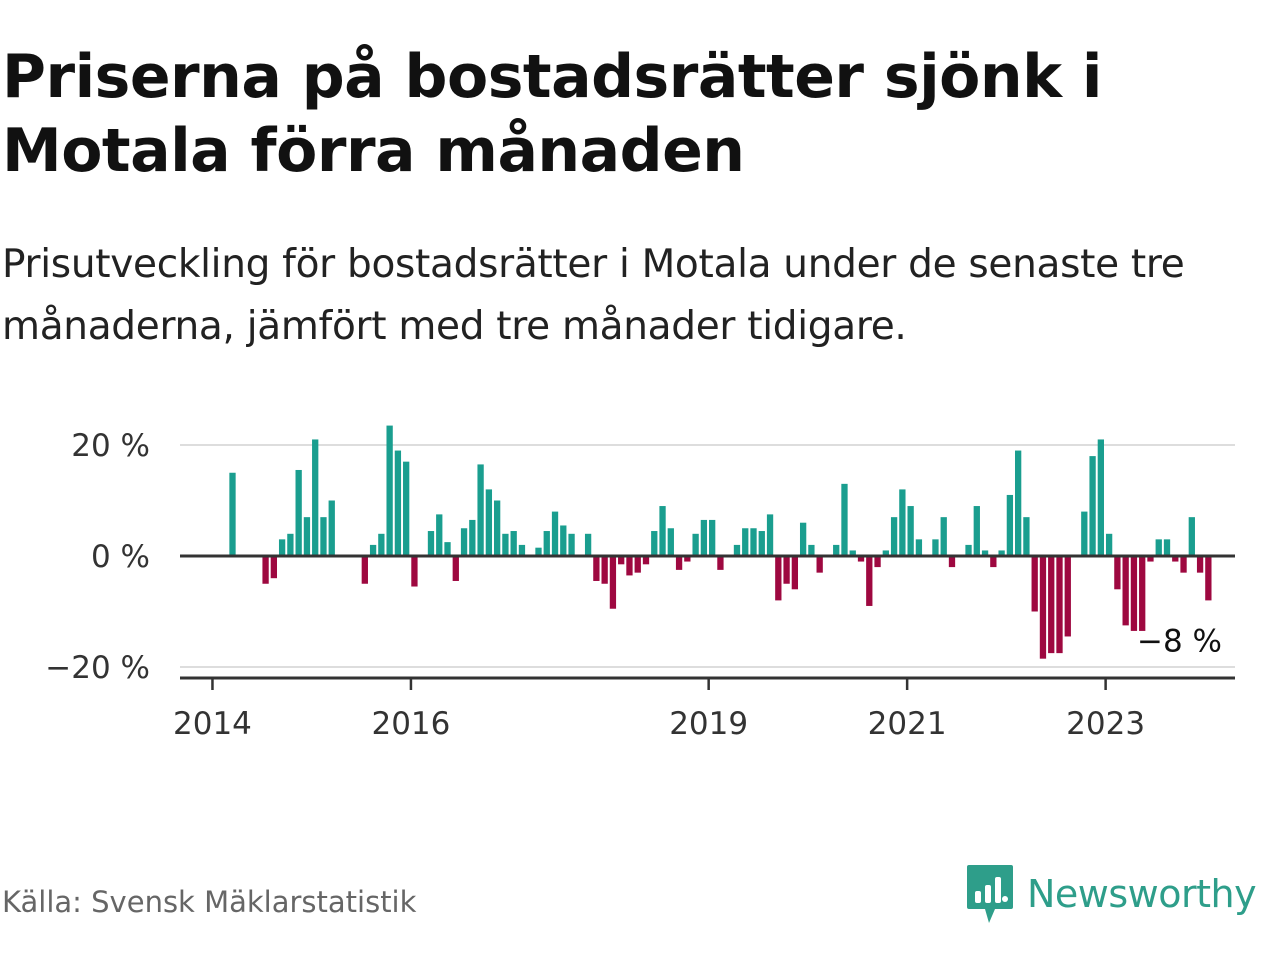  I want to click on x-tick-label: 2014, so click(212, 724).